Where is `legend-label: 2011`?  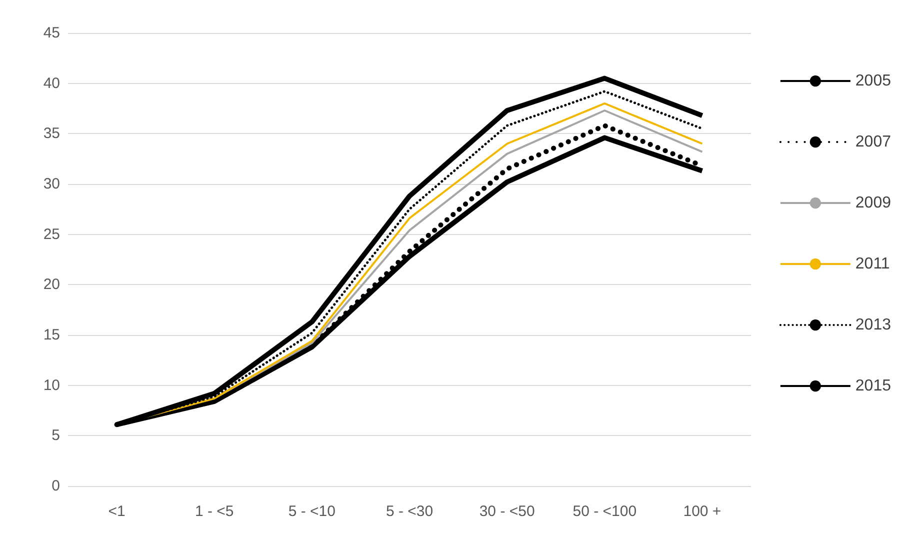 legend-label: 2011 is located at coordinates (872, 264).